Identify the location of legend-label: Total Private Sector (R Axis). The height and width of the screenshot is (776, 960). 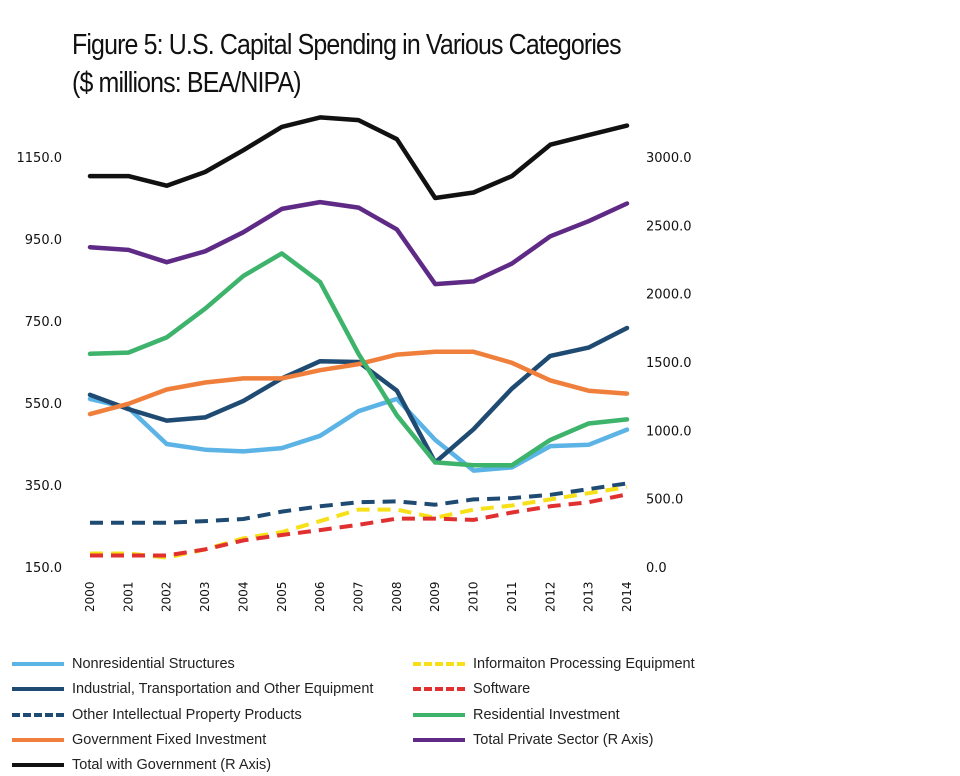
(563, 739).